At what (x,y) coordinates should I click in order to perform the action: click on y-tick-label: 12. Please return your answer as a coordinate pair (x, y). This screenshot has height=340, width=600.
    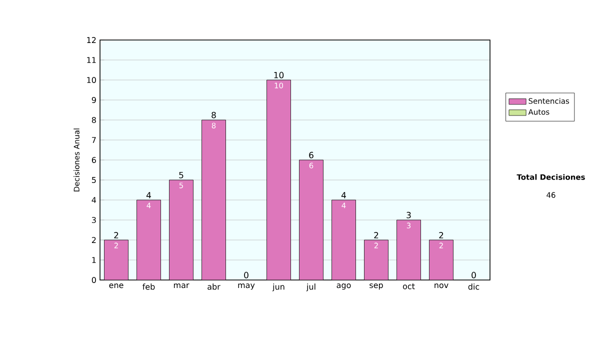
    Looking at the image, I should click on (91, 40).